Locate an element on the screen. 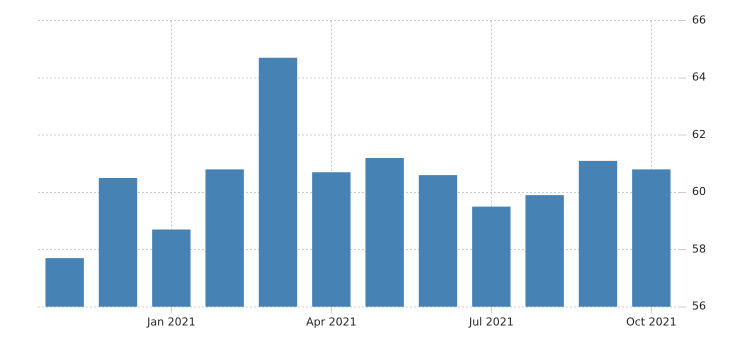  y-tick-label: 58 is located at coordinates (699, 249).